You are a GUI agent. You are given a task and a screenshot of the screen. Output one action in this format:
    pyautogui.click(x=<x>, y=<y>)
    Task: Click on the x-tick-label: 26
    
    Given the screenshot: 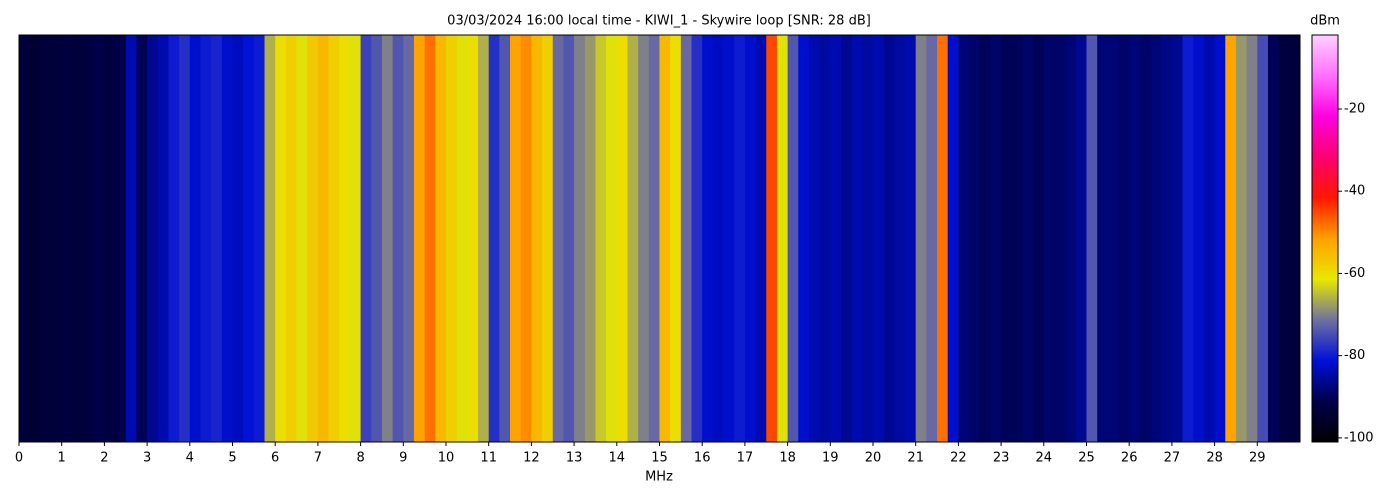 What is the action you would take?
    pyautogui.click(x=1129, y=458)
    